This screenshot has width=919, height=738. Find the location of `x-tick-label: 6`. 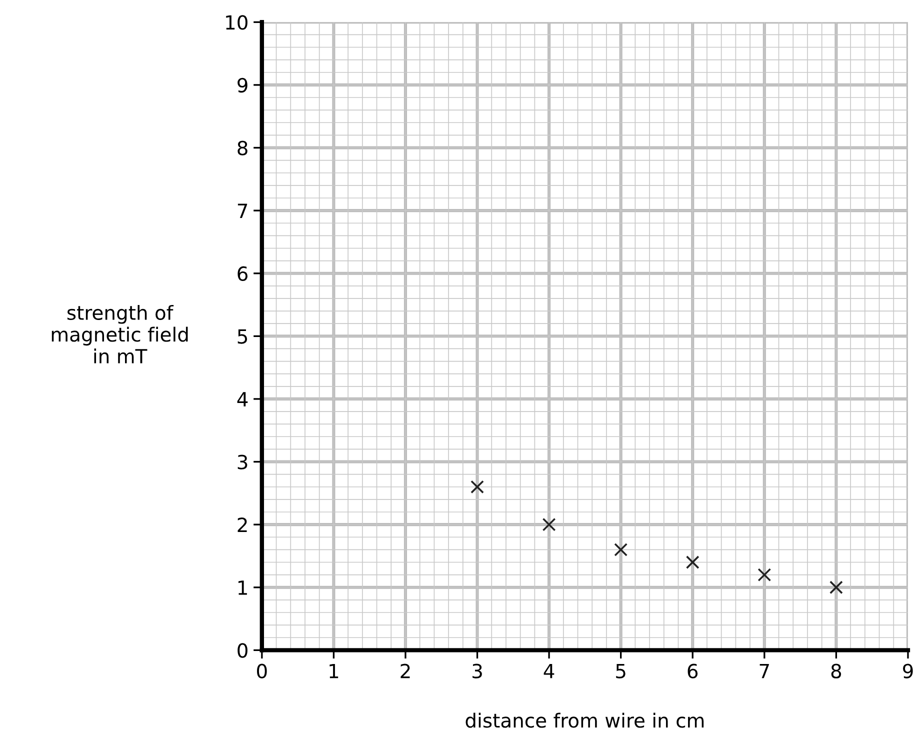

x-tick-label: 6 is located at coordinates (693, 671).